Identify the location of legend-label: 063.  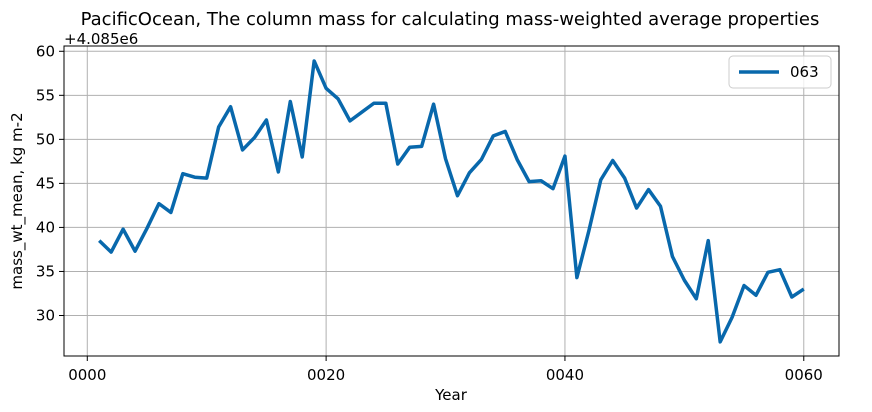
(804, 72).